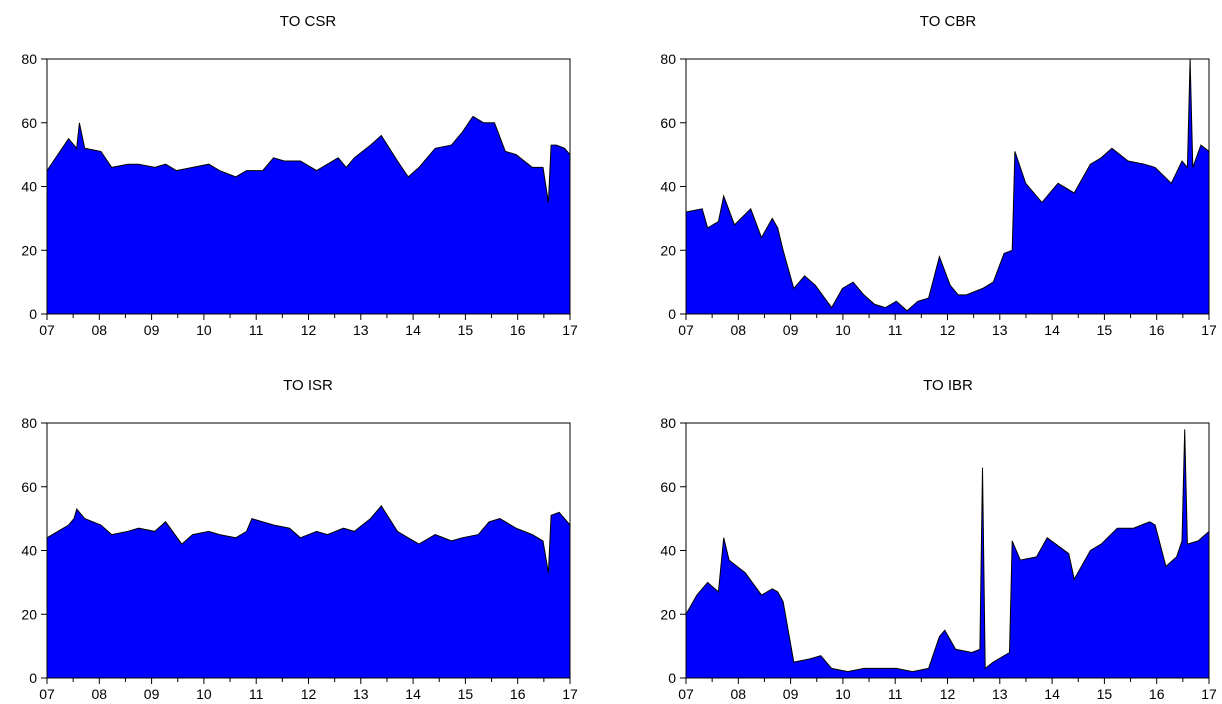  Describe the element at coordinates (308, 385) in the screenshot. I see `chart-title: TO ISR` at that location.